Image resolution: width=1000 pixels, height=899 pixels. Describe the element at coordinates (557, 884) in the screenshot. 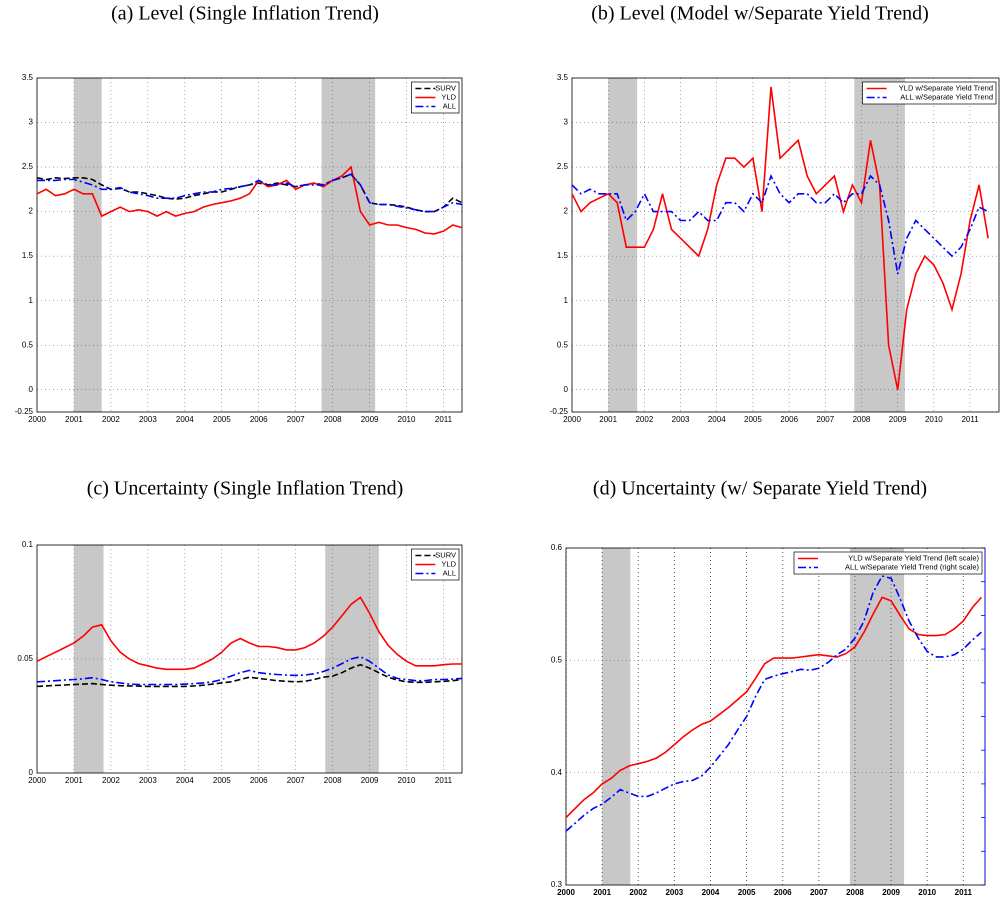

I see `y-tick-label: 0.3` at that location.